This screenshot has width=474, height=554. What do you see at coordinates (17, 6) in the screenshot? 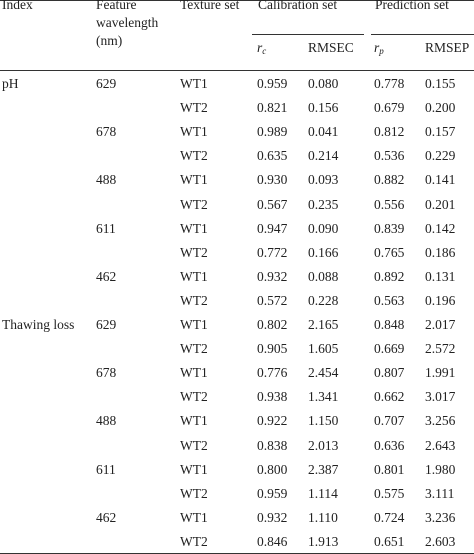
I see `header-index: Index` at bounding box center [17, 6].